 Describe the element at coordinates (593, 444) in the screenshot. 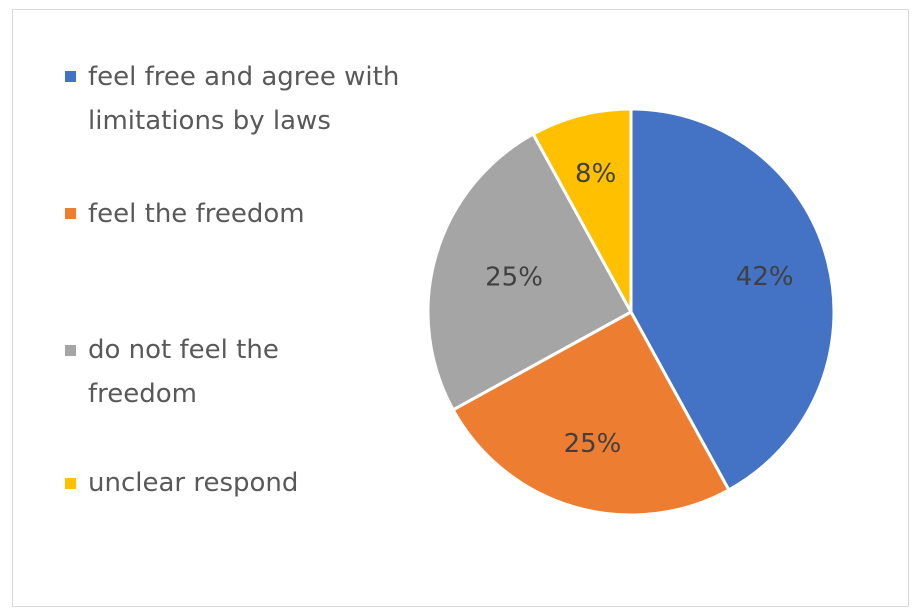

I see `data-label-feel-freedom: 25%` at that location.